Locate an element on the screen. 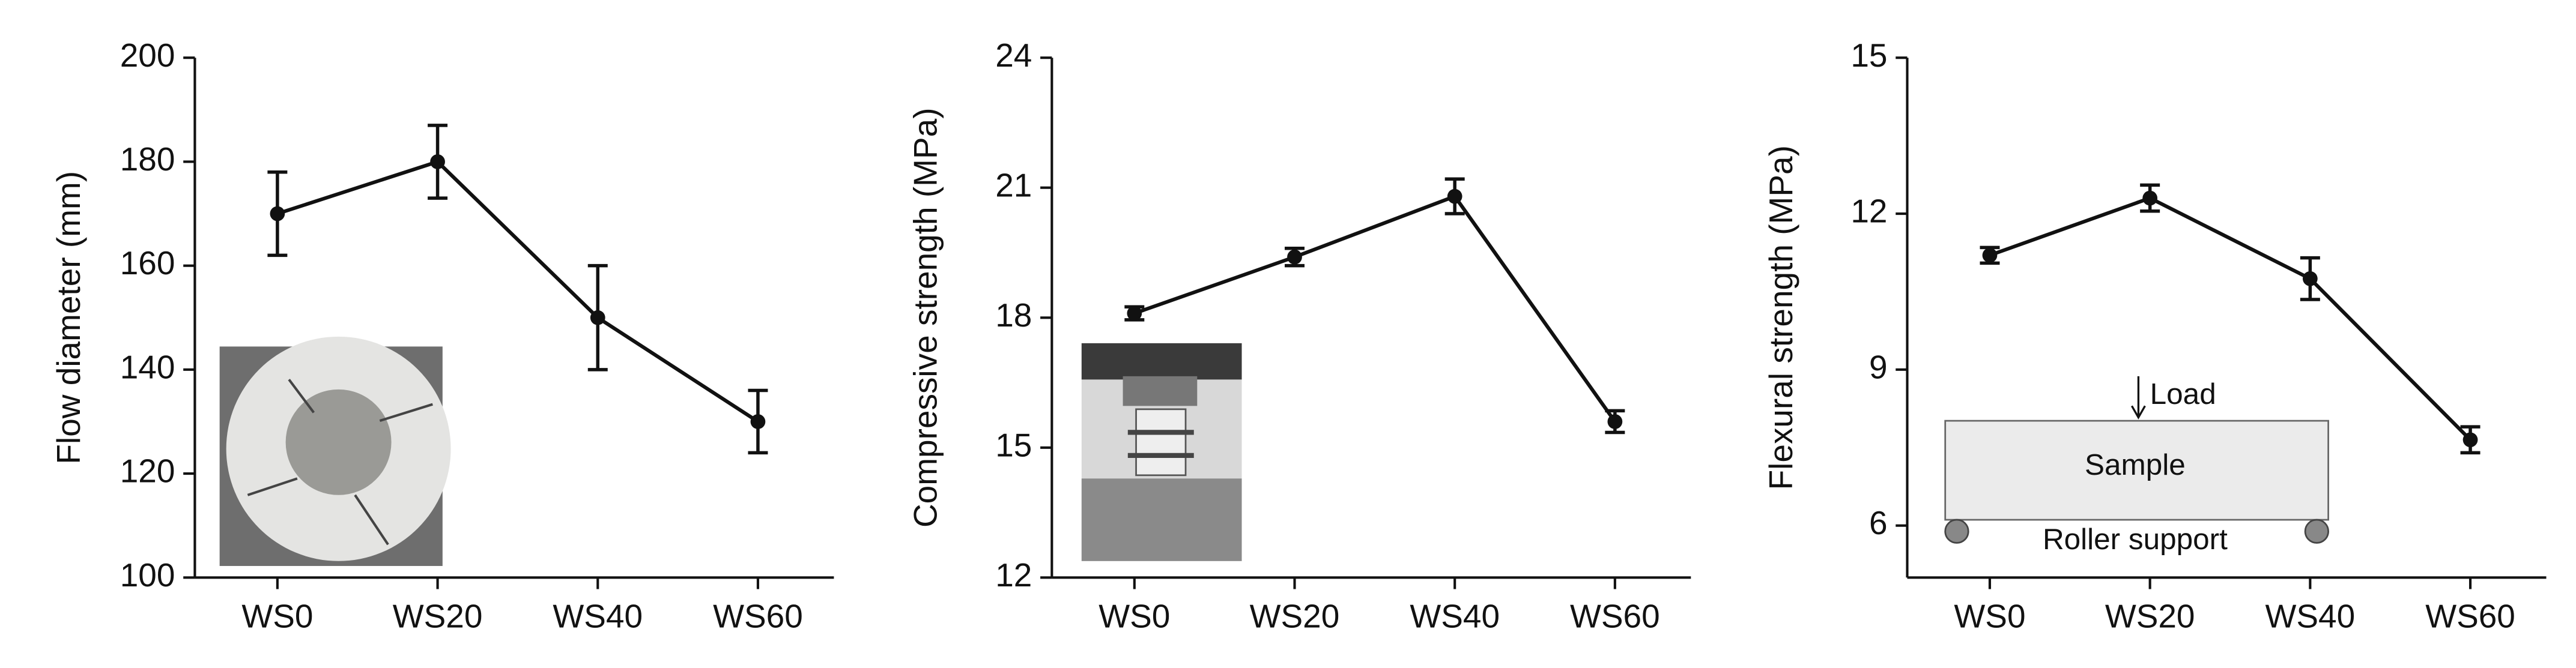 Image resolution: width=2576 pixels, height=668 pixels. y-tick-label: 120 is located at coordinates (147, 472).